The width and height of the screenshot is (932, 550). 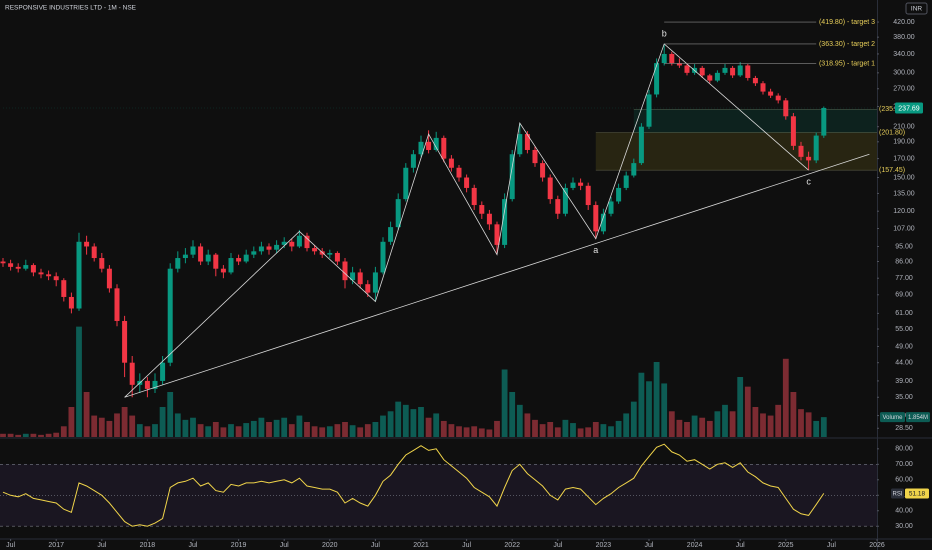 What do you see at coordinates (786, 545) in the screenshot?
I see `x-tick-label: 2025` at bounding box center [786, 545].